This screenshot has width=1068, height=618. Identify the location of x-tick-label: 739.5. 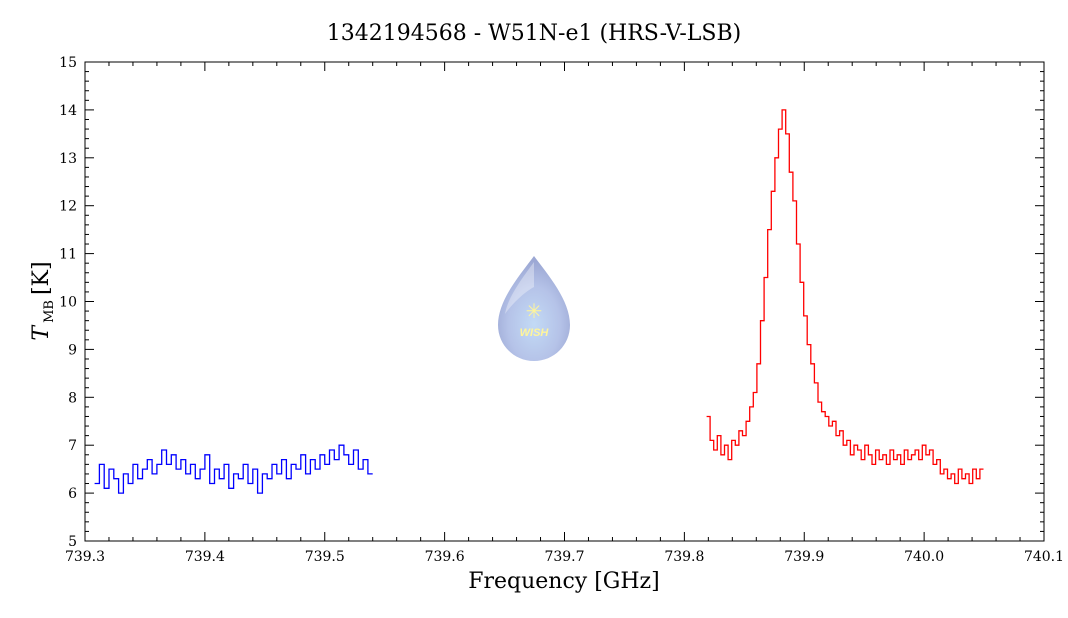
(325, 557).